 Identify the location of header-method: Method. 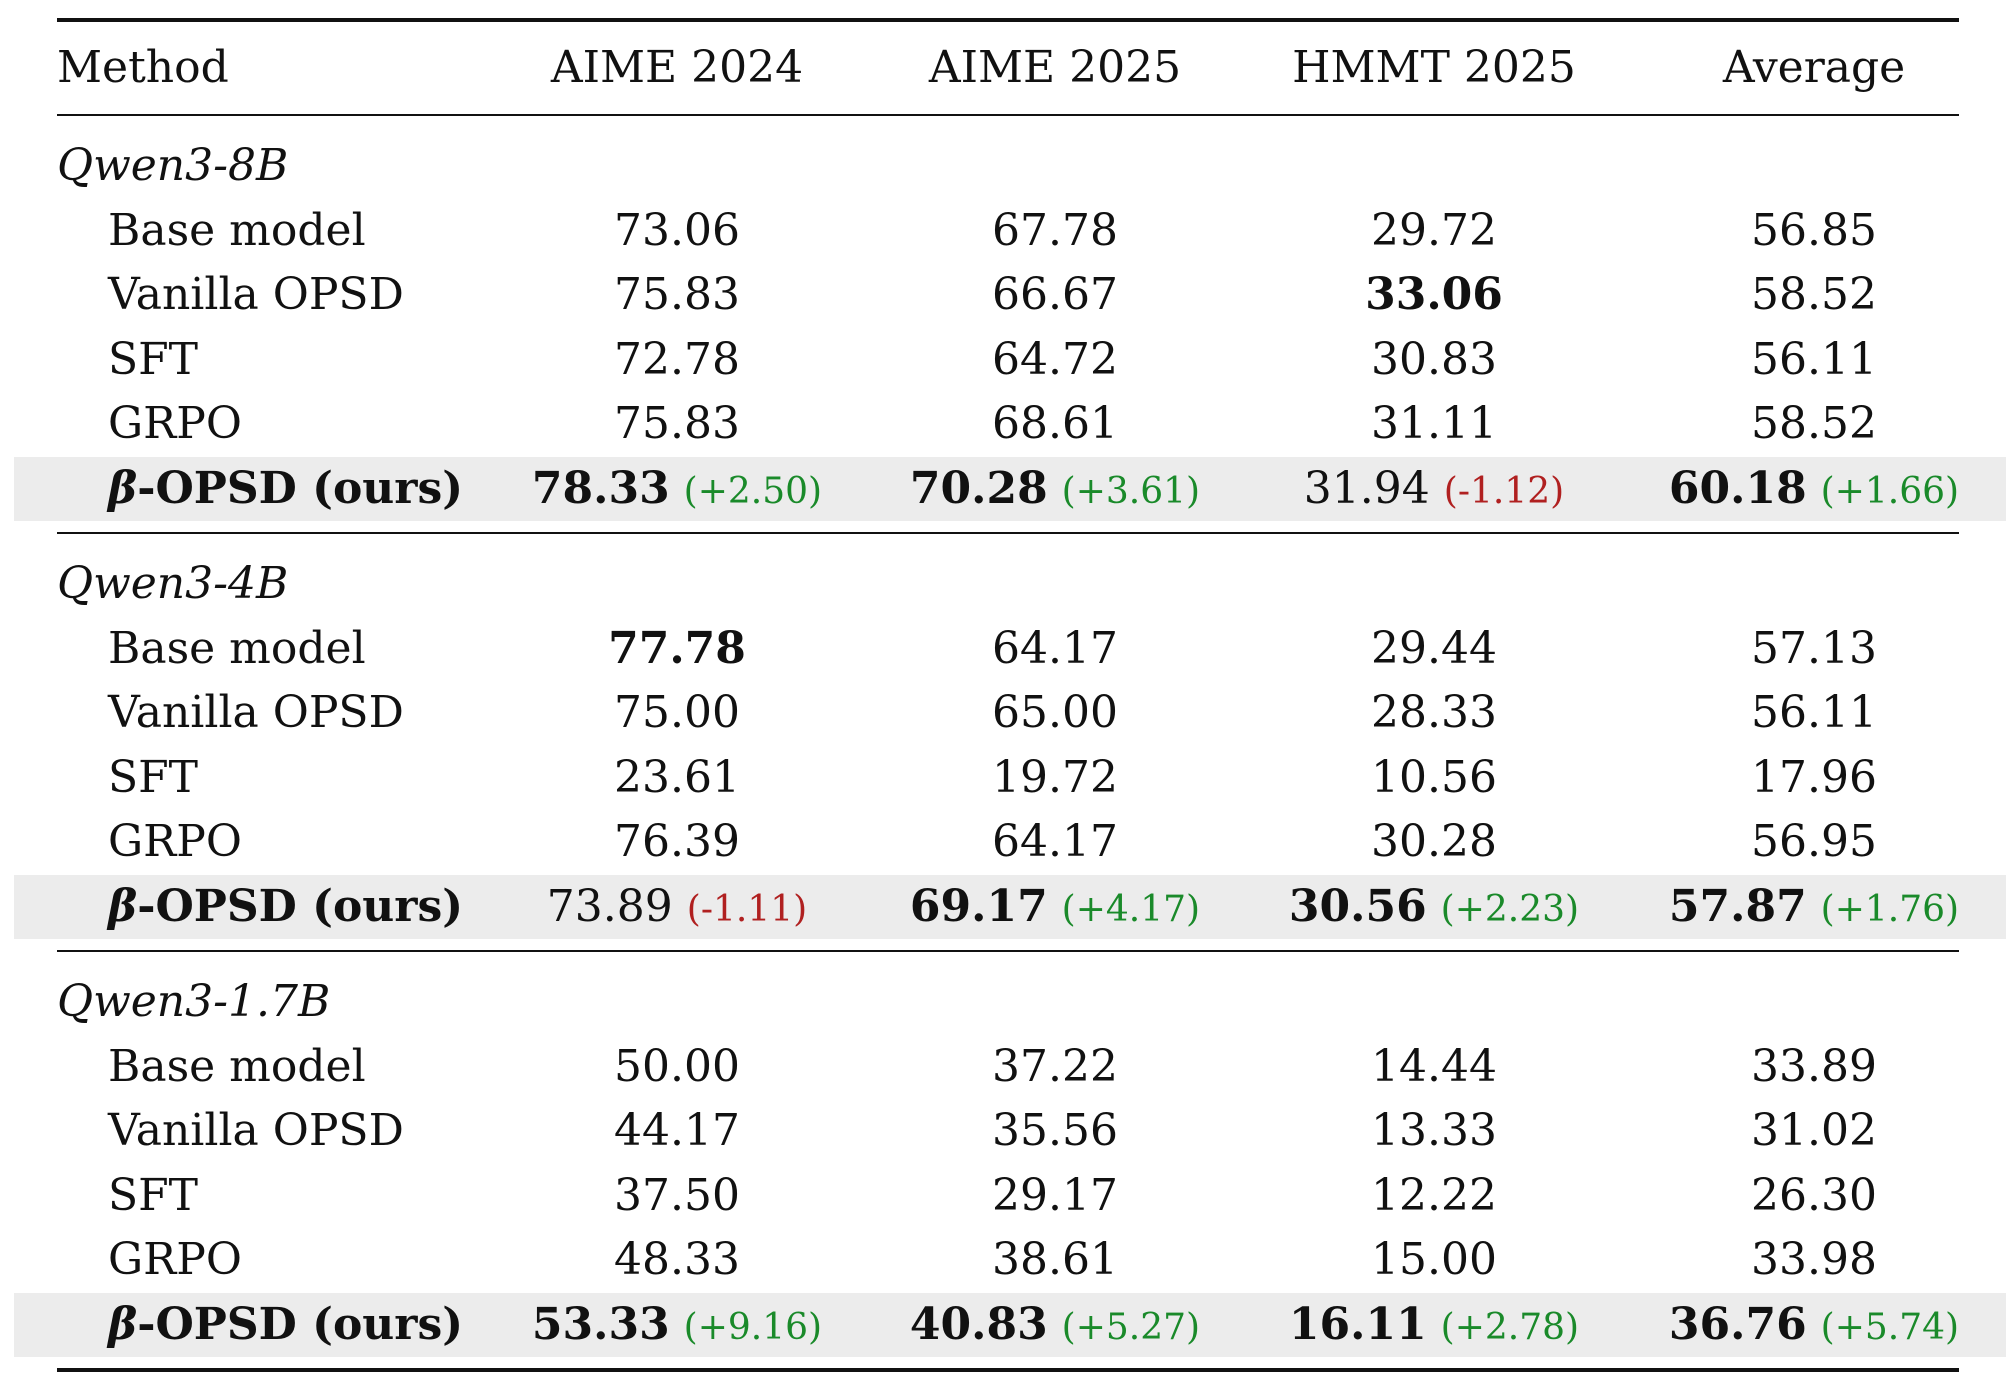
(143, 67).